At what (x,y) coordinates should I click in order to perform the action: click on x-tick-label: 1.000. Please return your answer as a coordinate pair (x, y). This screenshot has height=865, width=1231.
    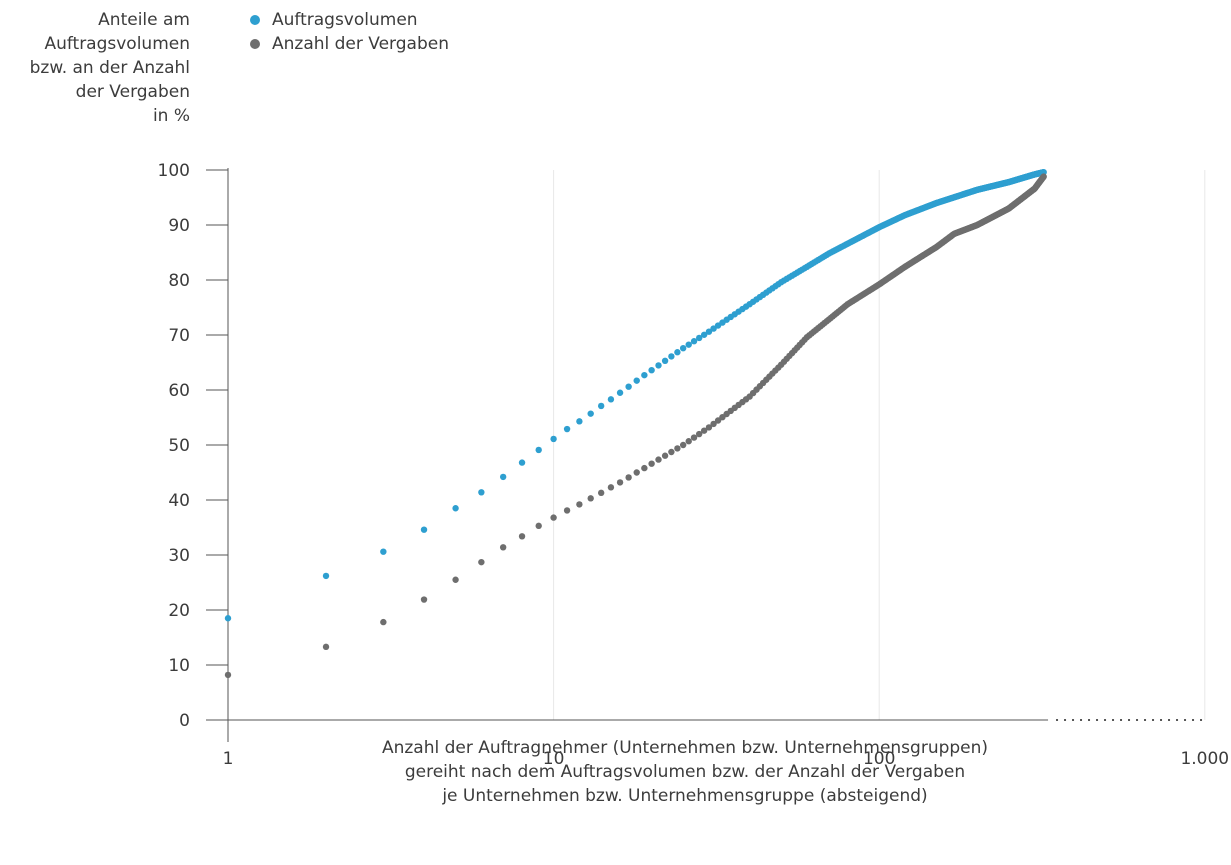
    Looking at the image, I should click on (1204, 759).